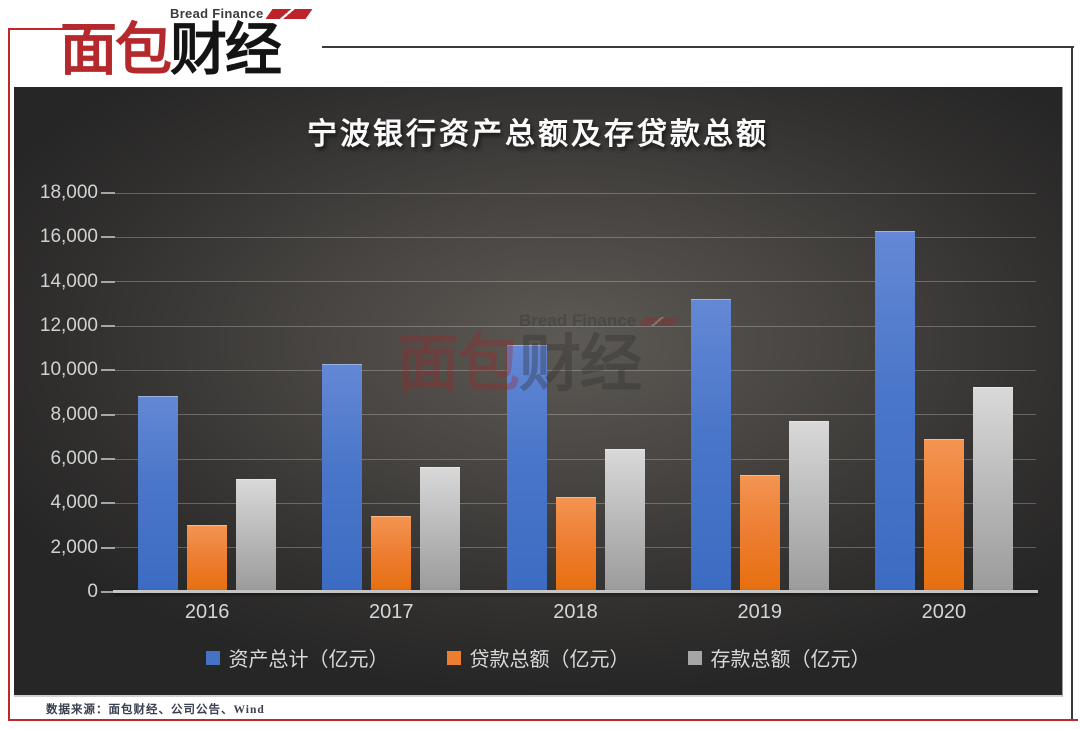 The height and width of the screenshot is (730, 1080). What do you see at coordinates (68, 325) in the screenshot?
I see `y-axis-label: 12,000` at bounding box center [68, 325].